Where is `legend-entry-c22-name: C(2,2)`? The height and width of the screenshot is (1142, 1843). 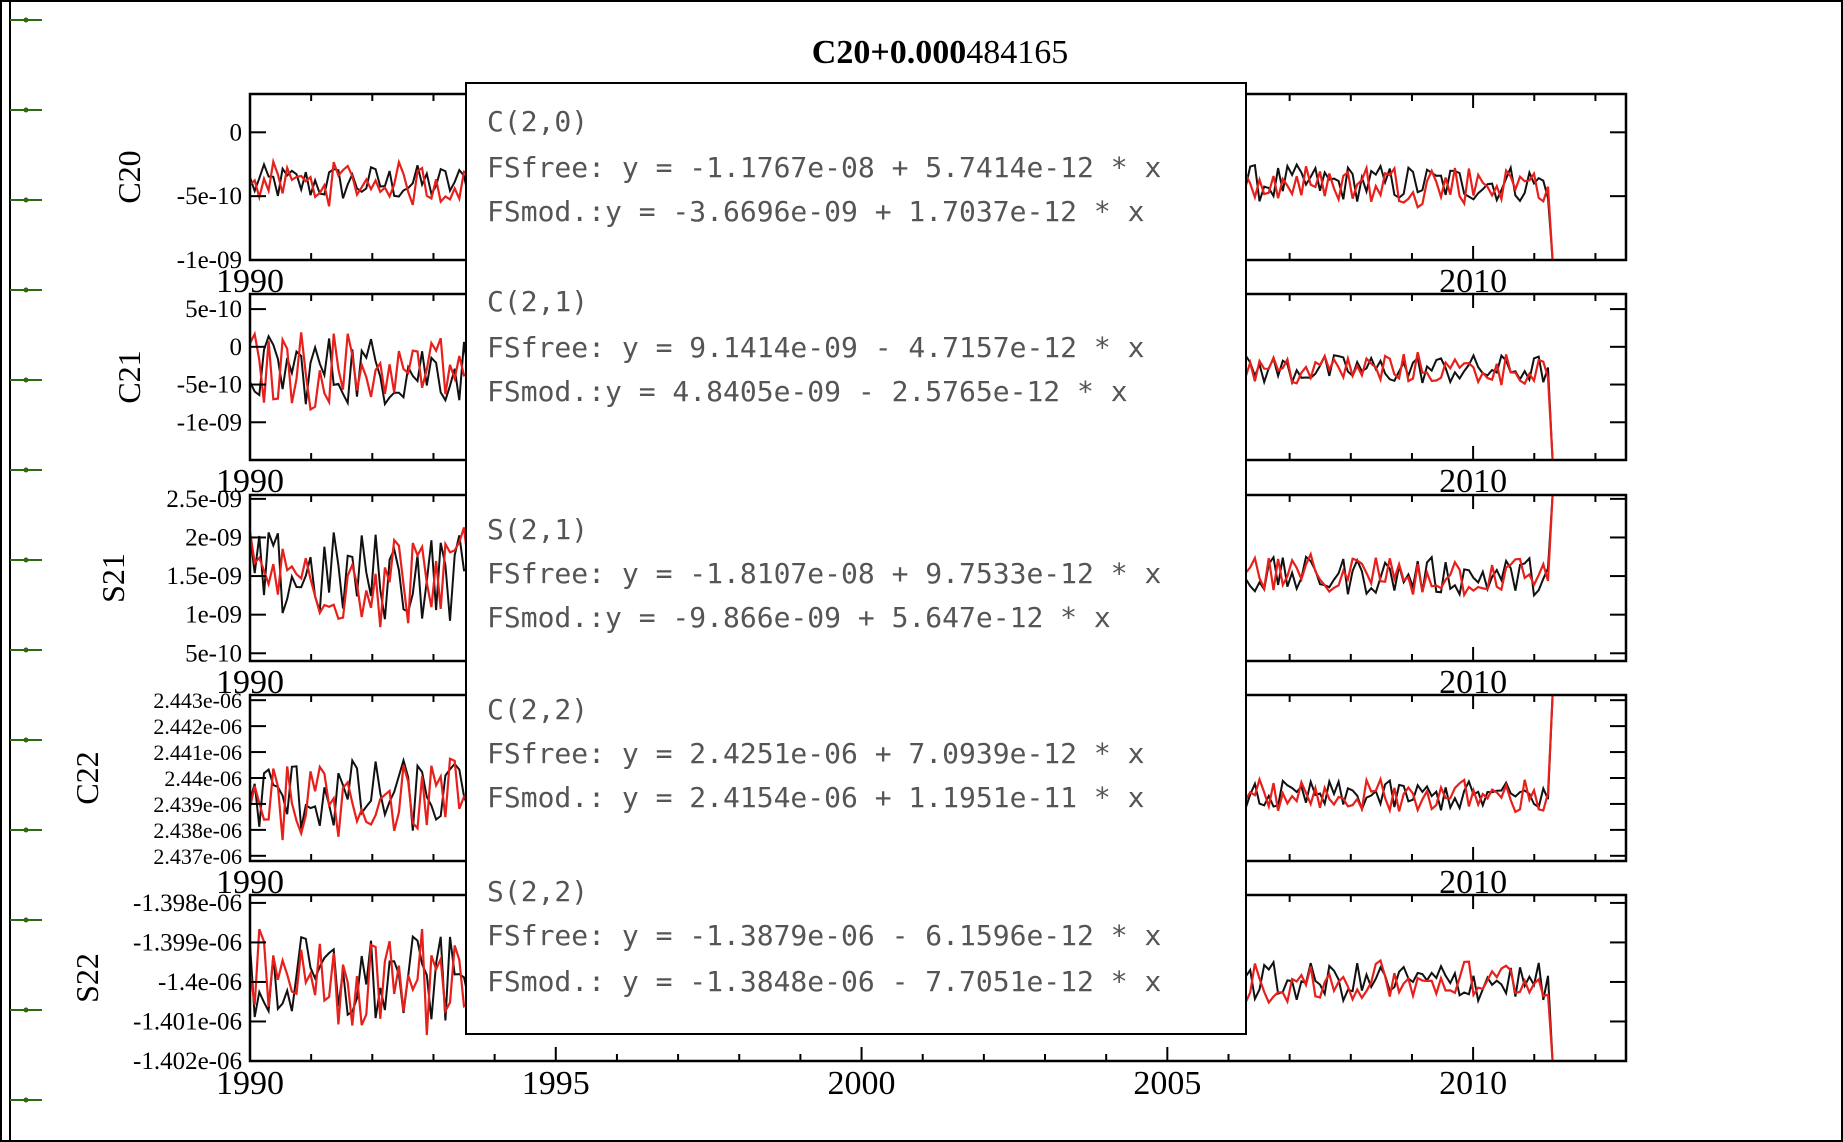
legend-entry-c22-name: C(2,2) is located at coordinates (538, 709).